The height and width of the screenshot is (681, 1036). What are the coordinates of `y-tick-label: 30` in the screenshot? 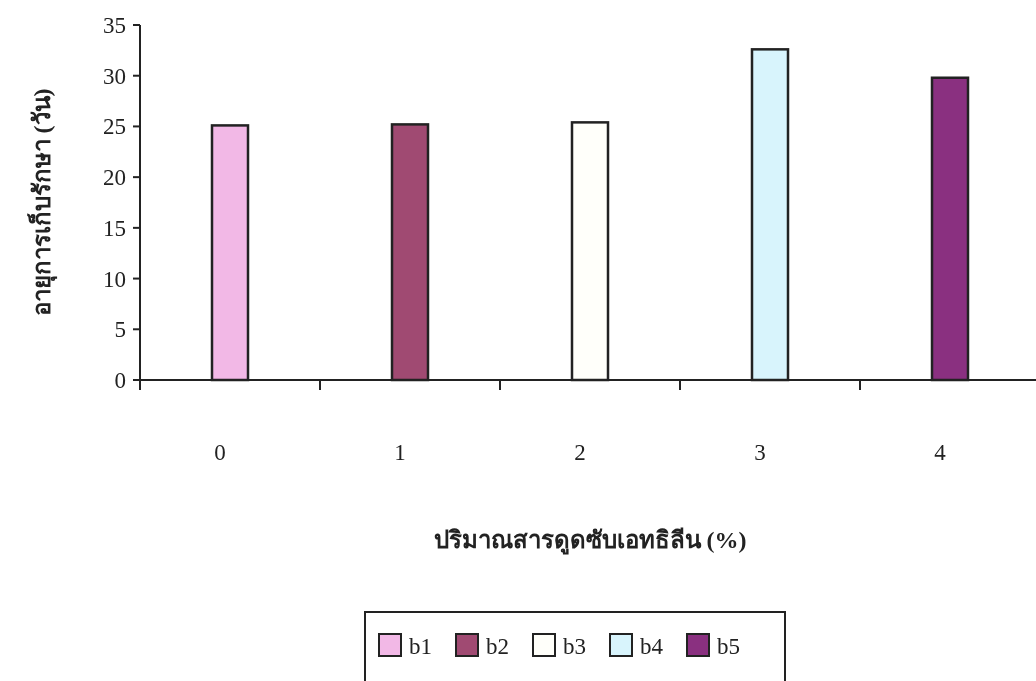 It's located at (114, 76).